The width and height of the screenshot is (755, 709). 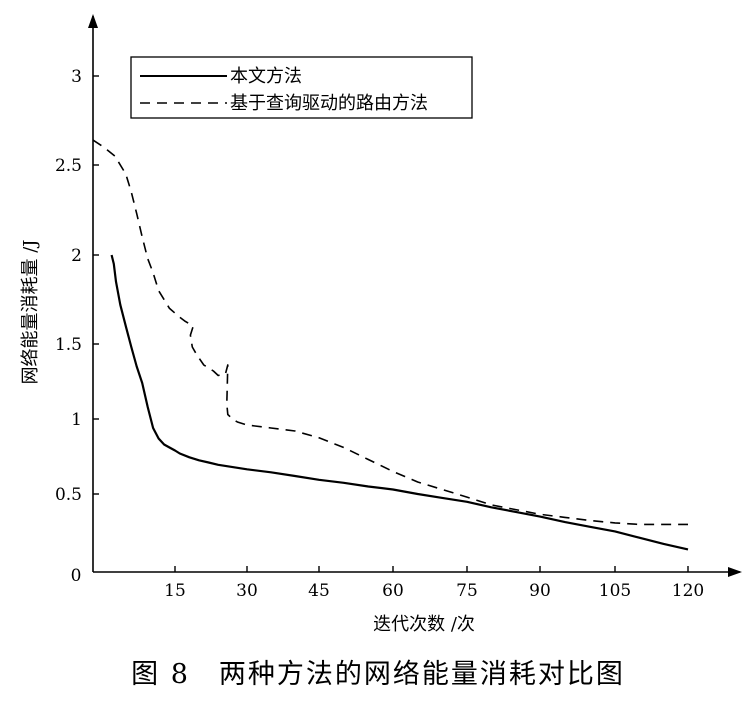 What do you see at coordinates (266, 76) in the screenshot?
I see `legend-label-series-1: 本文方法` at bounding box center [266, 76].